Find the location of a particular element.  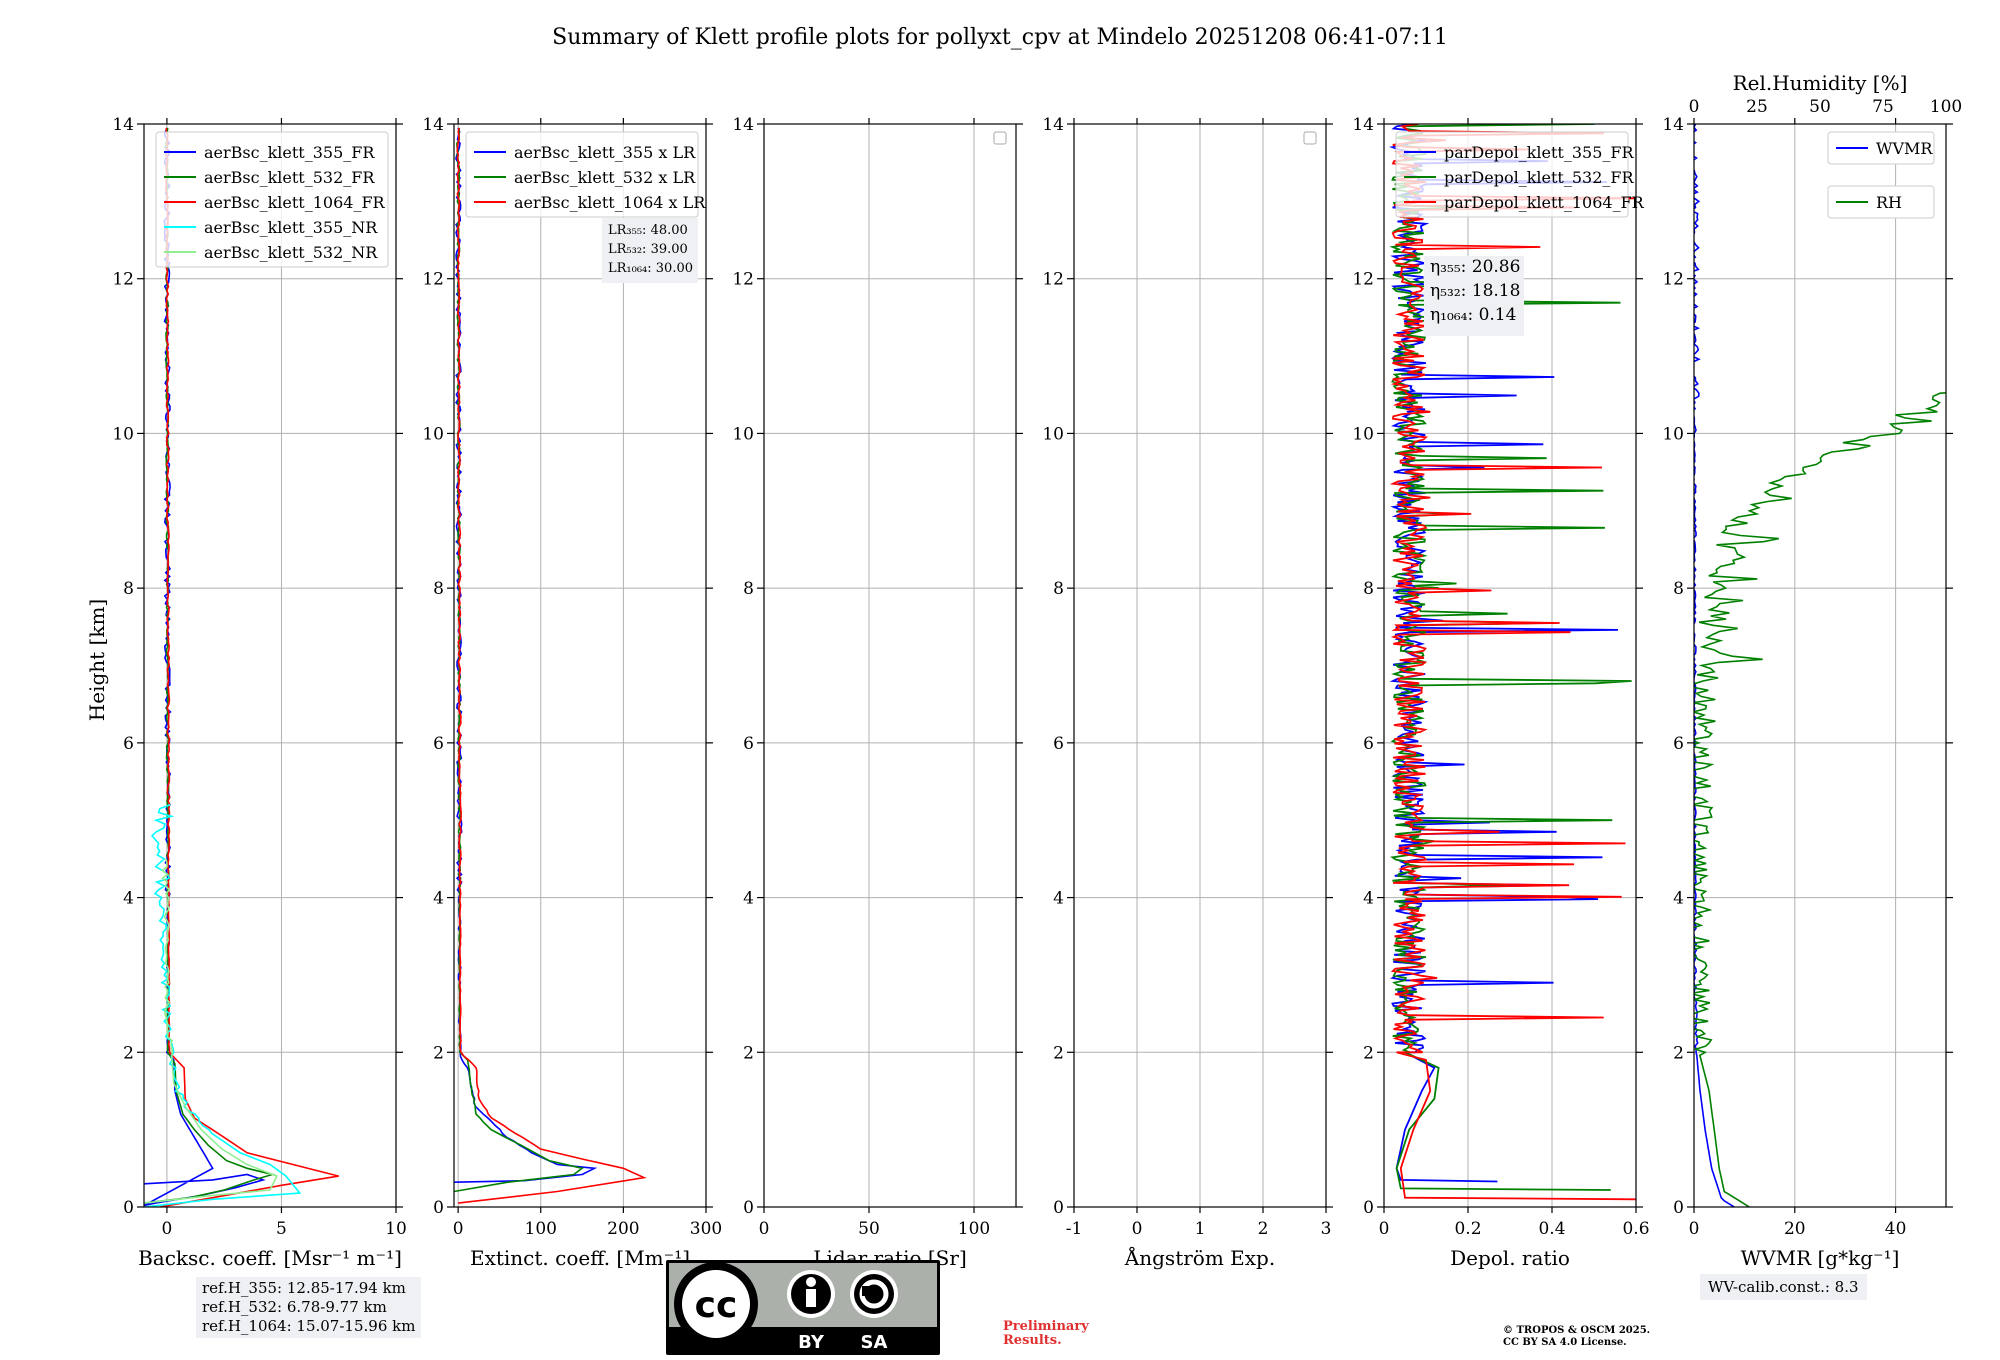

legend-label: parDepol_klett_532_FR is located at coordinates (1539, 177).